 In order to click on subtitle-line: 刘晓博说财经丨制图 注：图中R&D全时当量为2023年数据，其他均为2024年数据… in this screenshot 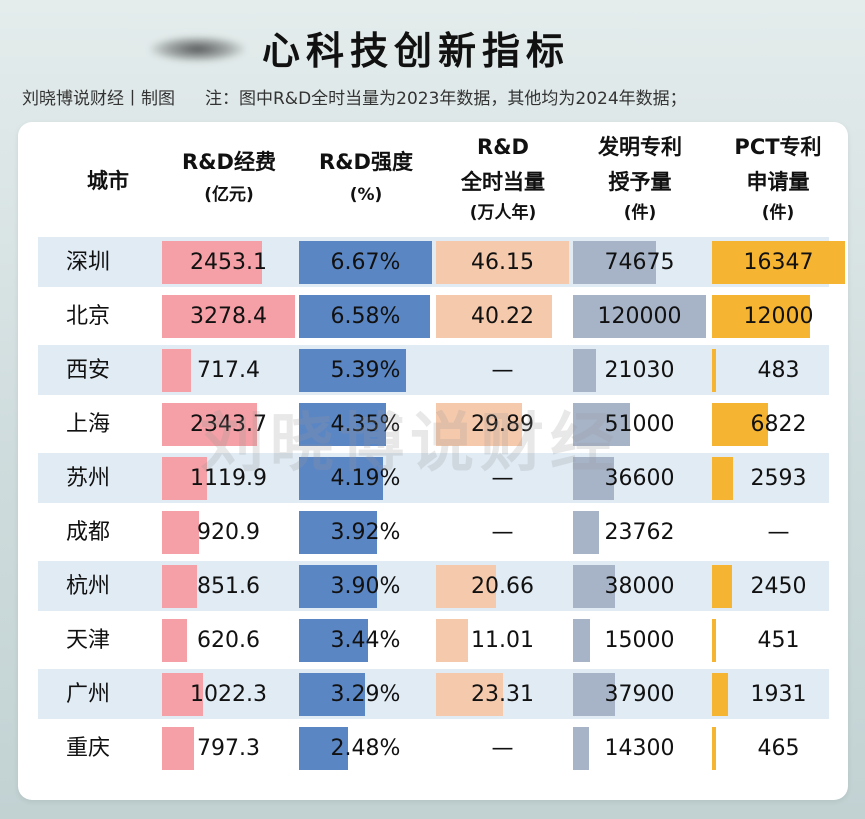, I will do `click(354, 96)`.